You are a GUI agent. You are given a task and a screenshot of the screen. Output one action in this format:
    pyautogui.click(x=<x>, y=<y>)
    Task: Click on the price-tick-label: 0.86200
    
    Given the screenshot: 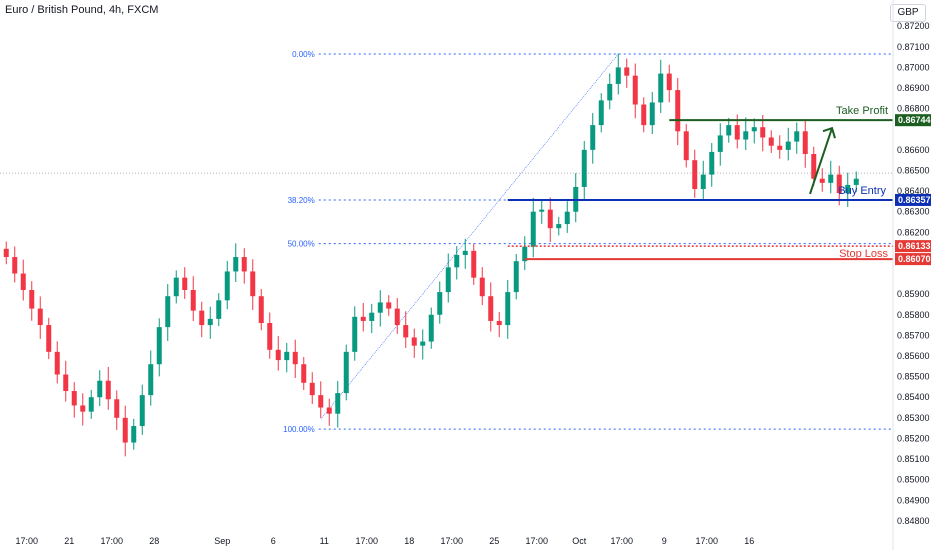 What is the action you would take?
    pyautogui.click(x=913, y=232)
    